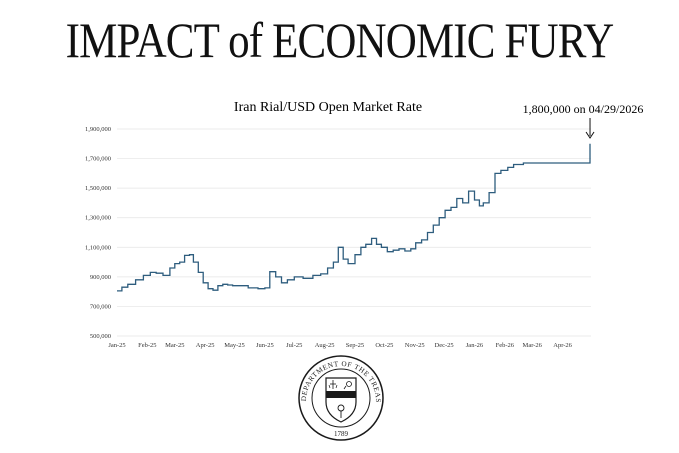 This screenshot has height=453, width=679. What do you see at coordinates (533, 345) in the screenshot?
I see `x-tick-label: Mar-26` at bounding box center [533, 345].